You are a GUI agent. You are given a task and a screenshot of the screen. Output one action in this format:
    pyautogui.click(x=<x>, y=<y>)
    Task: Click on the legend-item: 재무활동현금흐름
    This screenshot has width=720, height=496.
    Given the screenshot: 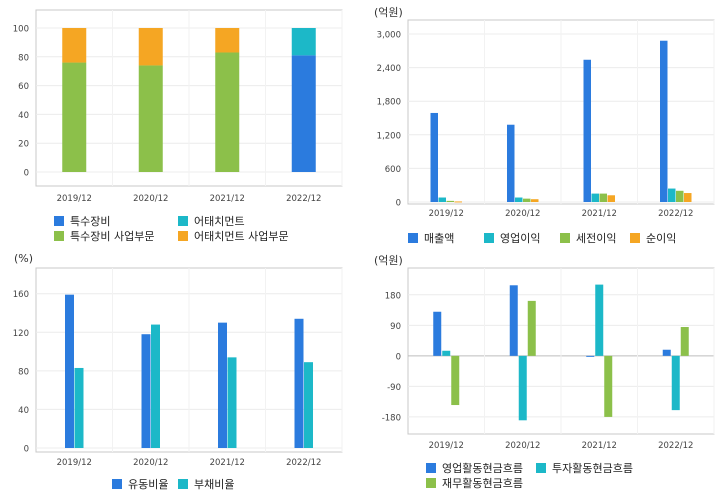 What is the action you would take?
    pyautogui.click(x=474, y=483)
    